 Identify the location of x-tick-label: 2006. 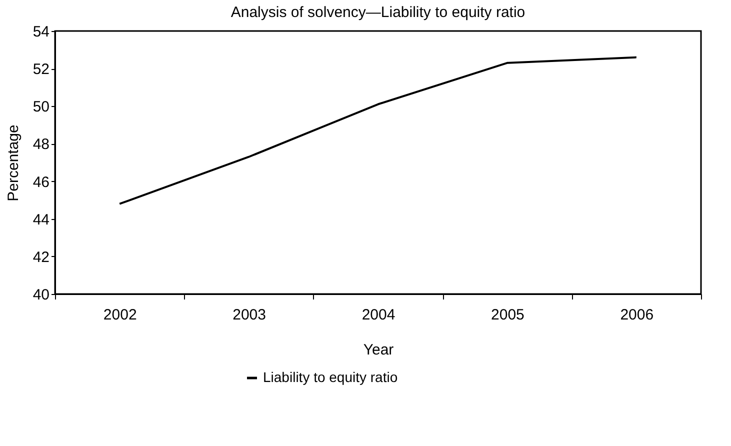
(637, 315).